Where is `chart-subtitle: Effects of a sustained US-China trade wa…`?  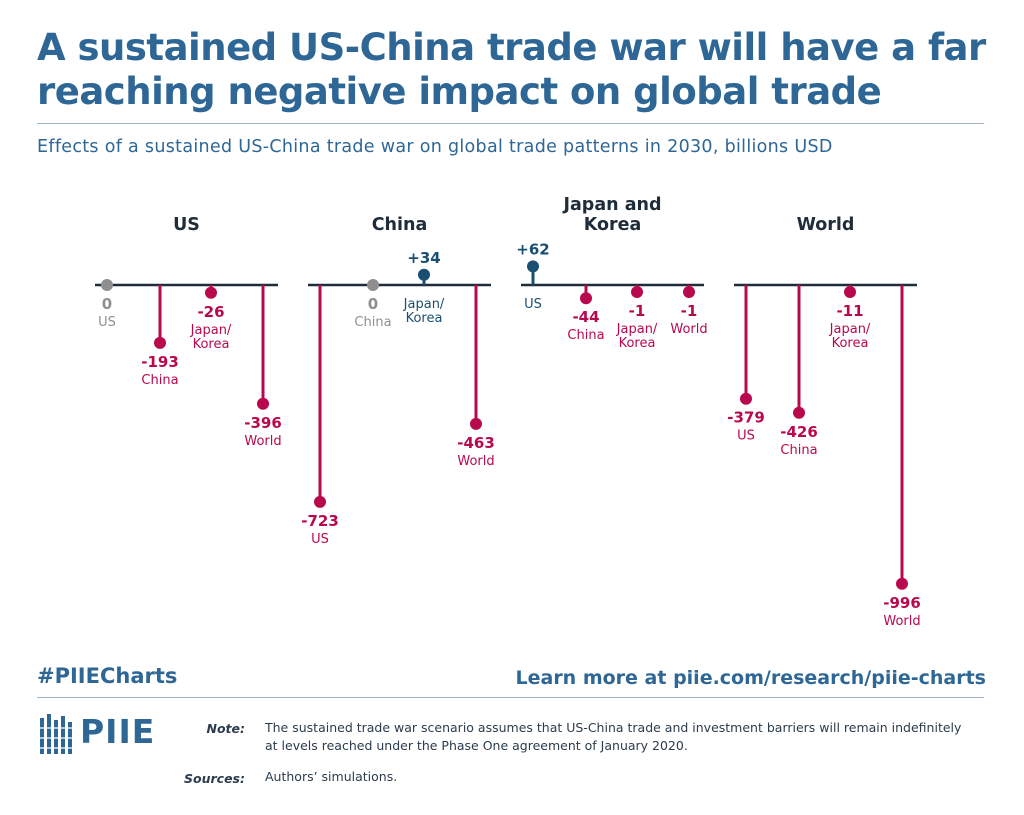
chart-subtitle: Effects of a sustained US-China trade wa… is located at coordinates (435, 147).